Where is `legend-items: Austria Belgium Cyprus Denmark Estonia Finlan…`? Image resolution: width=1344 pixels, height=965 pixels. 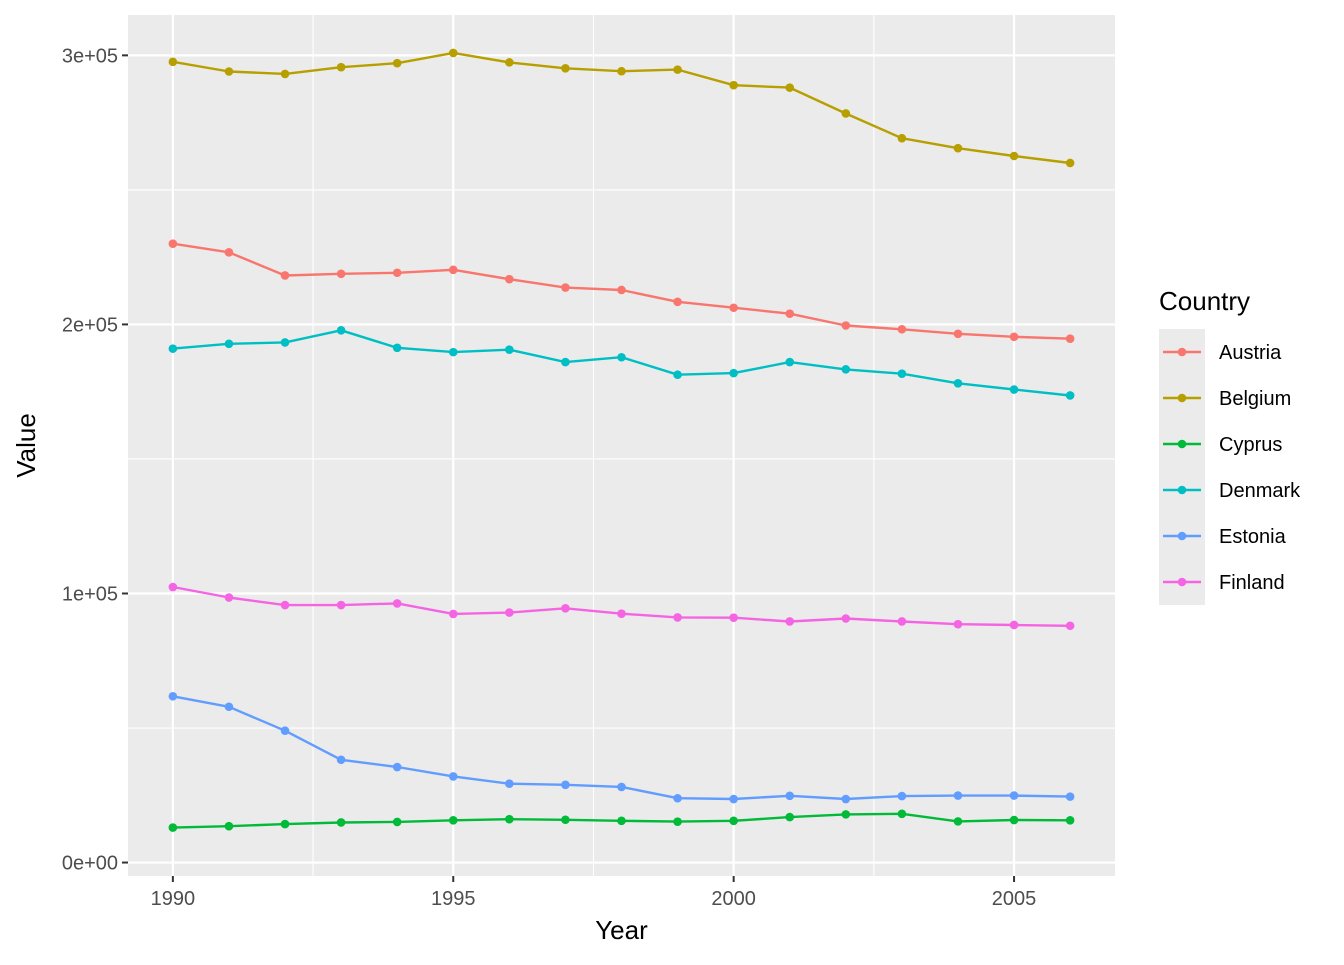 legend-items: Austria Belgium Cyprus Denmark Estonia Finlan… is located at coordinates (1230, 467).